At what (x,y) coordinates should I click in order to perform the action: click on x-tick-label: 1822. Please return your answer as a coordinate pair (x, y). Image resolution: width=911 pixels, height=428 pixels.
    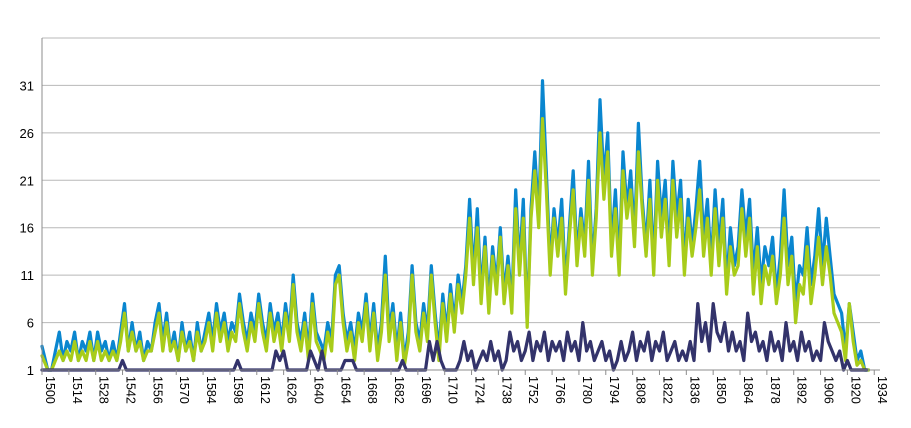
    Looking at the image, I should click on (667, 390).